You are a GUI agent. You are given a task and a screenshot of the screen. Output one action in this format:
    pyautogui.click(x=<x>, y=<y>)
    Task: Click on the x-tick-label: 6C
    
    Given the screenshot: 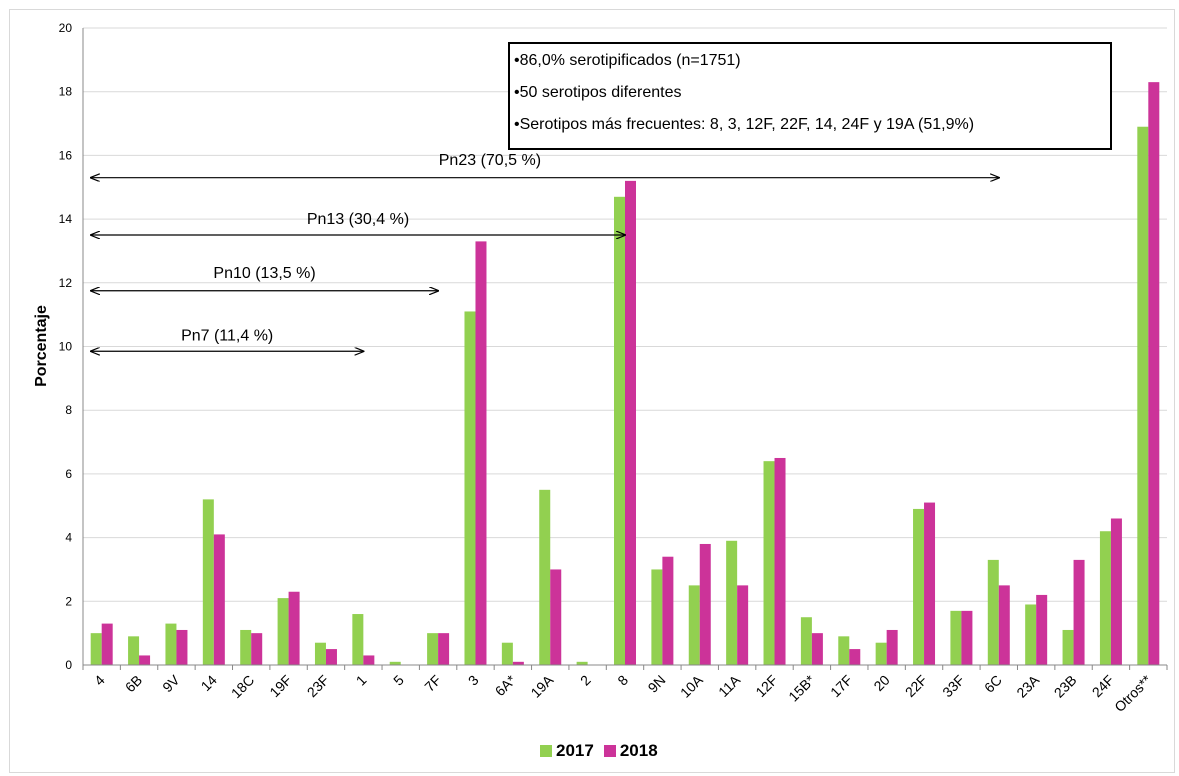 What is the action you would take?
    pyautogui.click(x=993, y=684)
    